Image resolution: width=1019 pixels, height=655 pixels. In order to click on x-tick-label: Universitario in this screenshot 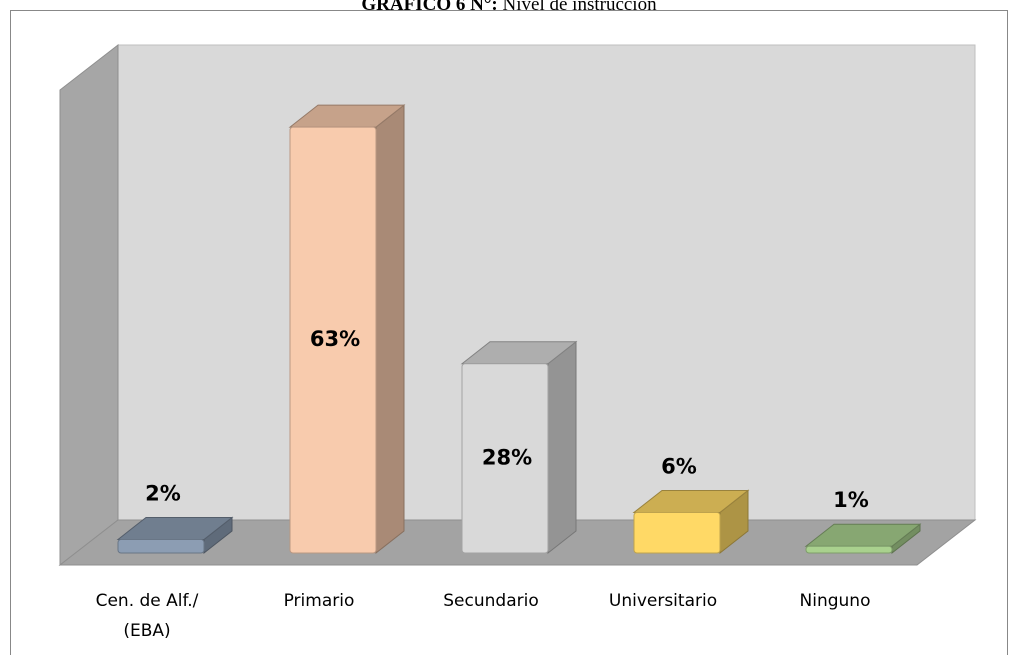, I will do `click(663, 601)`.